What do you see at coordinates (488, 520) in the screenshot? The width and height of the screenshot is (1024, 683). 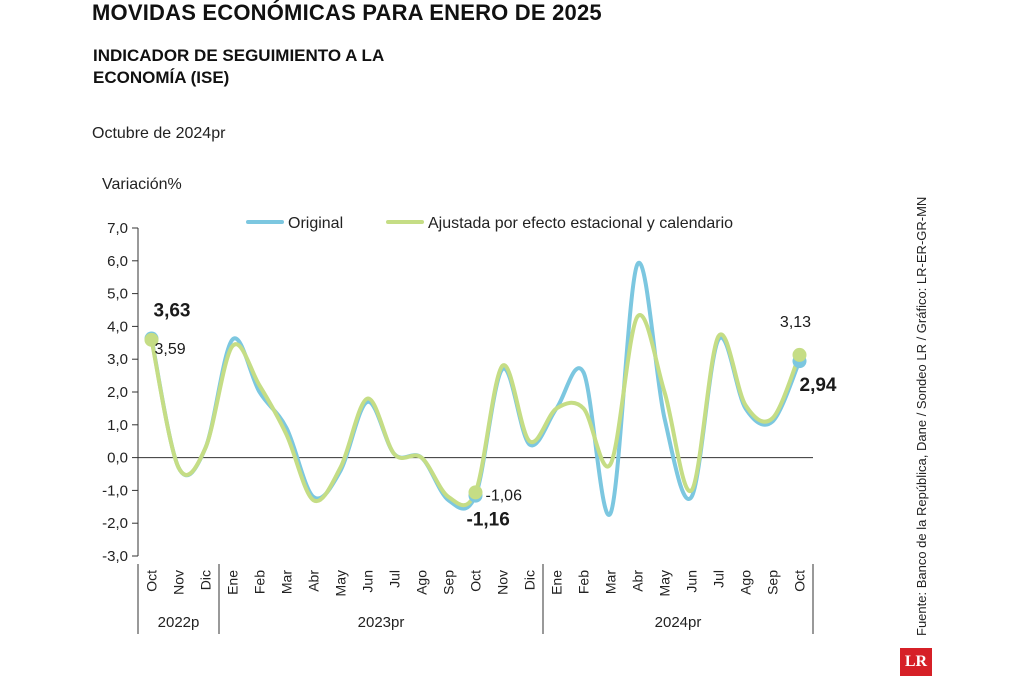 I see `data-label: -1,16` at bounding box center [488, 520].